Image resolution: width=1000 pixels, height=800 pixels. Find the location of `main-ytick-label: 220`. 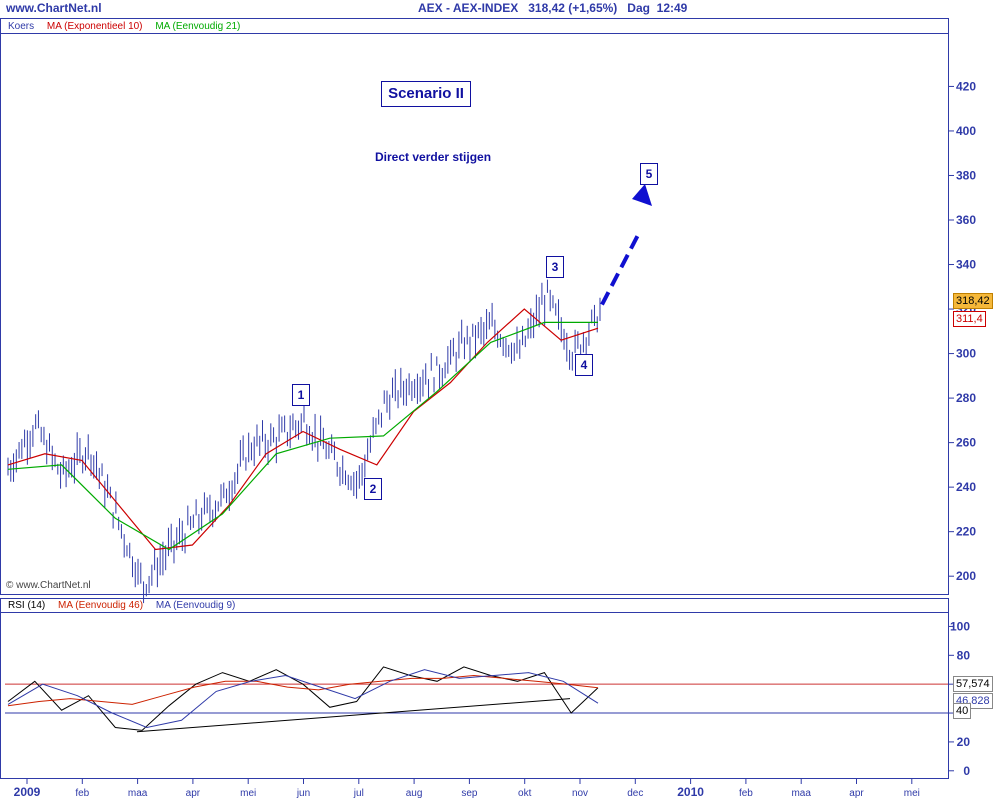

main-ytick-label: 220 is located at coordinates (966, 532).